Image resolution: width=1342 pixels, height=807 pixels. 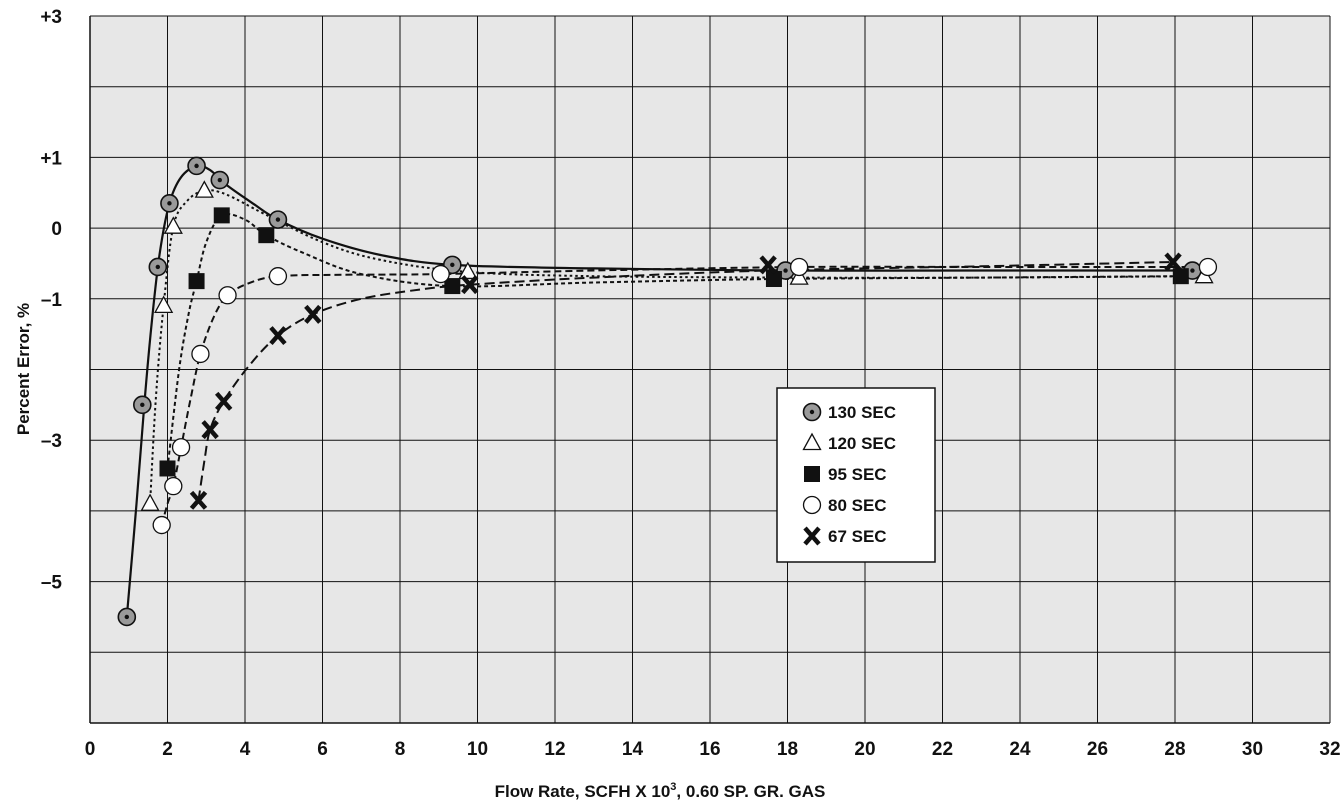 What do you see at coordinates (942, 749) in the screenshot?
I see `x-tick-label: 22` at bounding box center [942, 749].